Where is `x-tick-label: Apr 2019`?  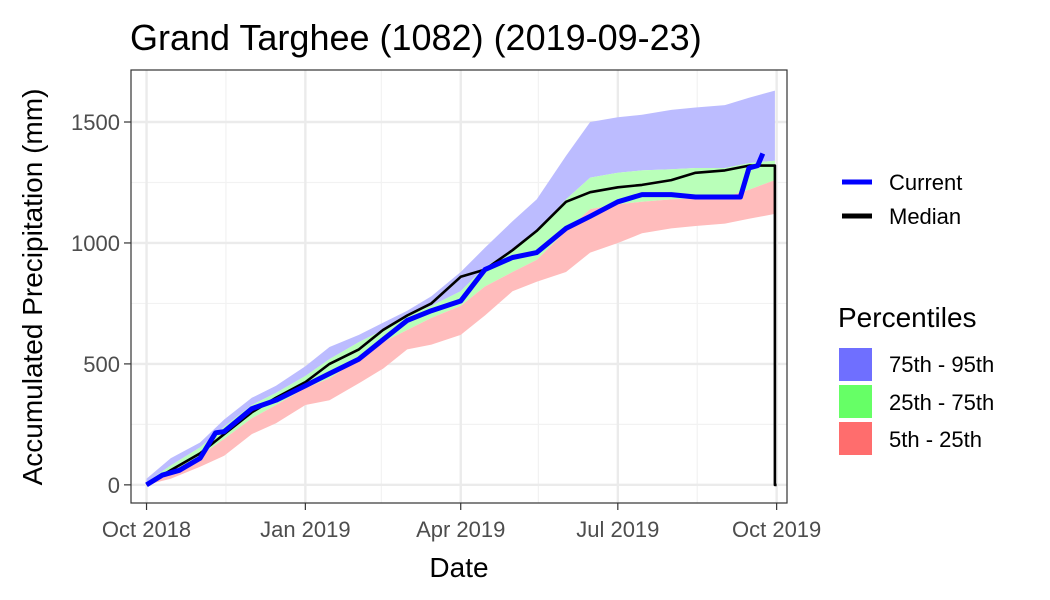 x-tick-label: Apr 2019 is located at coordinates (460, 529).